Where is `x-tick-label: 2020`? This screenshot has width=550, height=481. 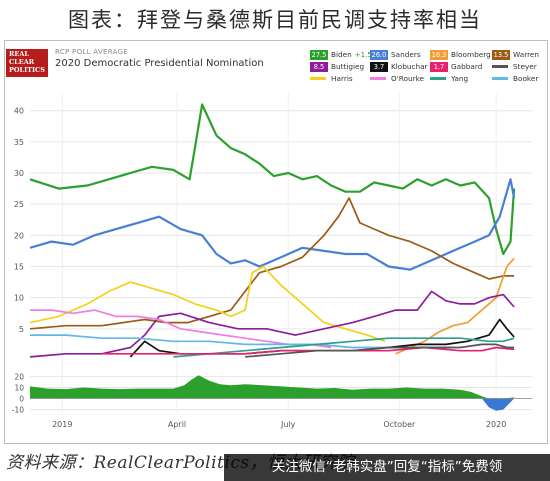 x-tick-label: 2020 is located at coordinates (496, 424).